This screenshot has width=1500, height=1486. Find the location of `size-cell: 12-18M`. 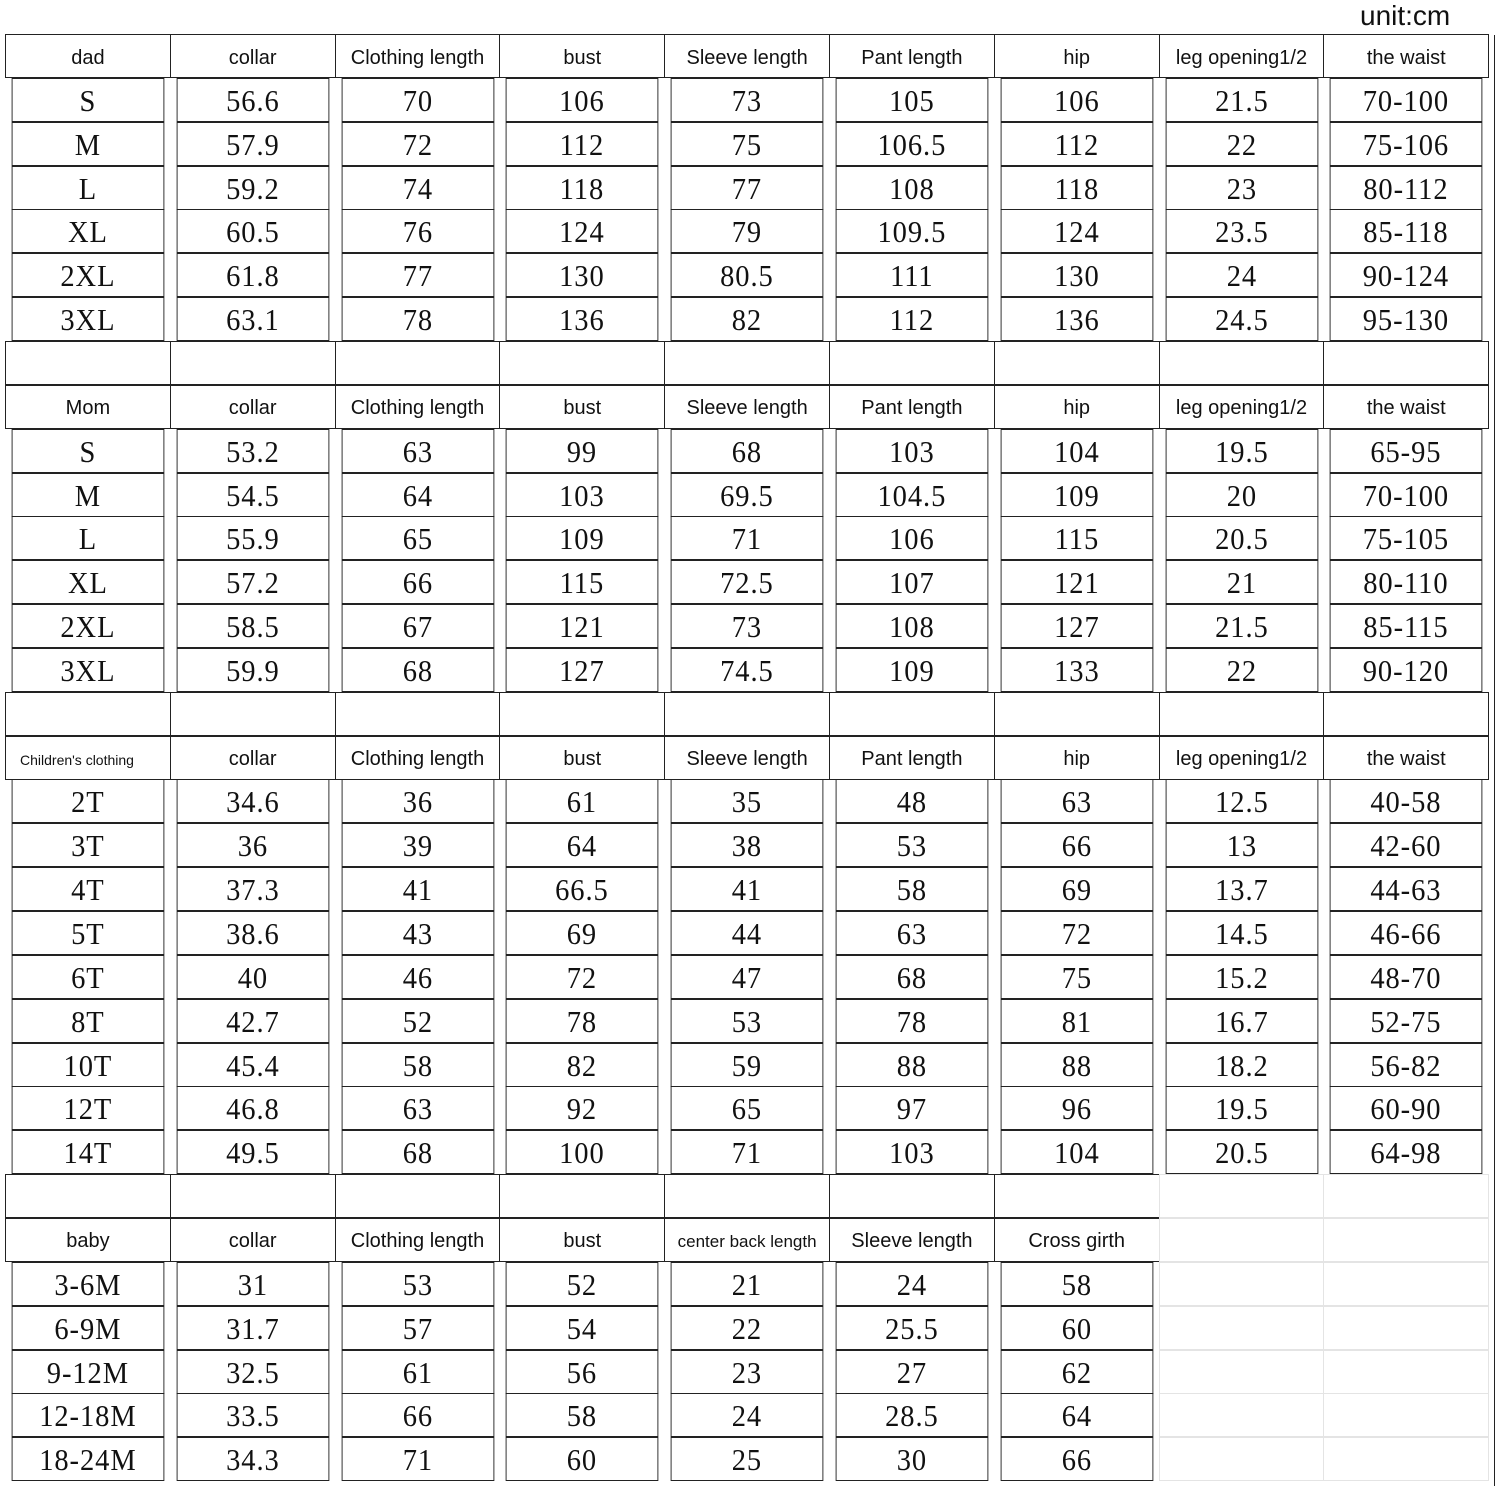

size-cell: 12-18M is located at coordinates (88, 1415).